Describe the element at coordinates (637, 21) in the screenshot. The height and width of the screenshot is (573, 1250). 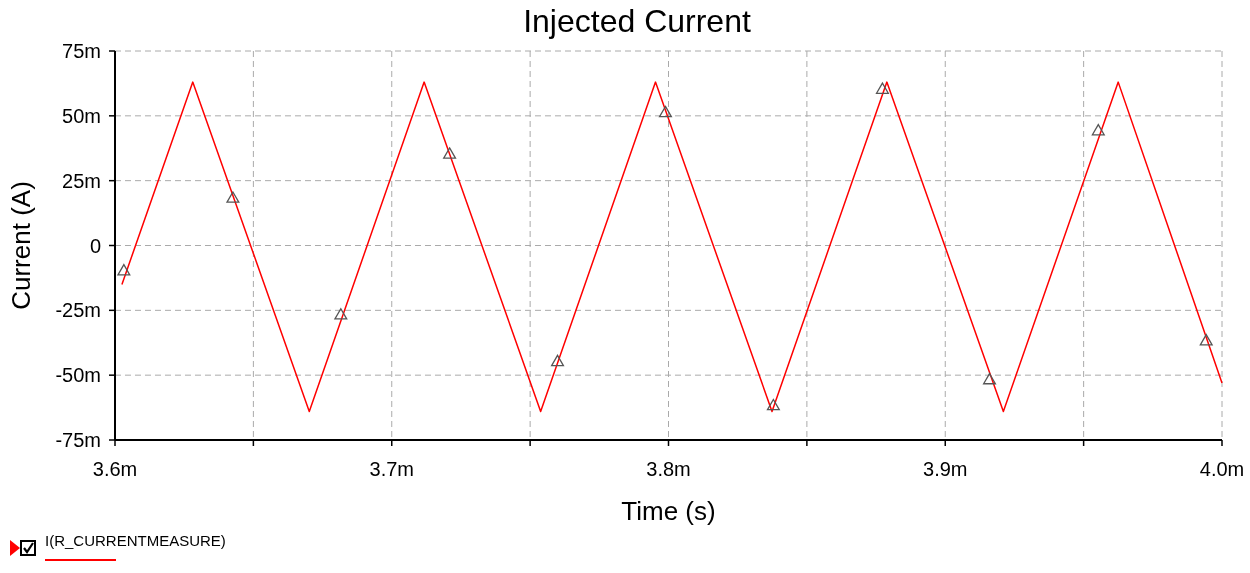
I see `chart-title: Injected Current` at that location.